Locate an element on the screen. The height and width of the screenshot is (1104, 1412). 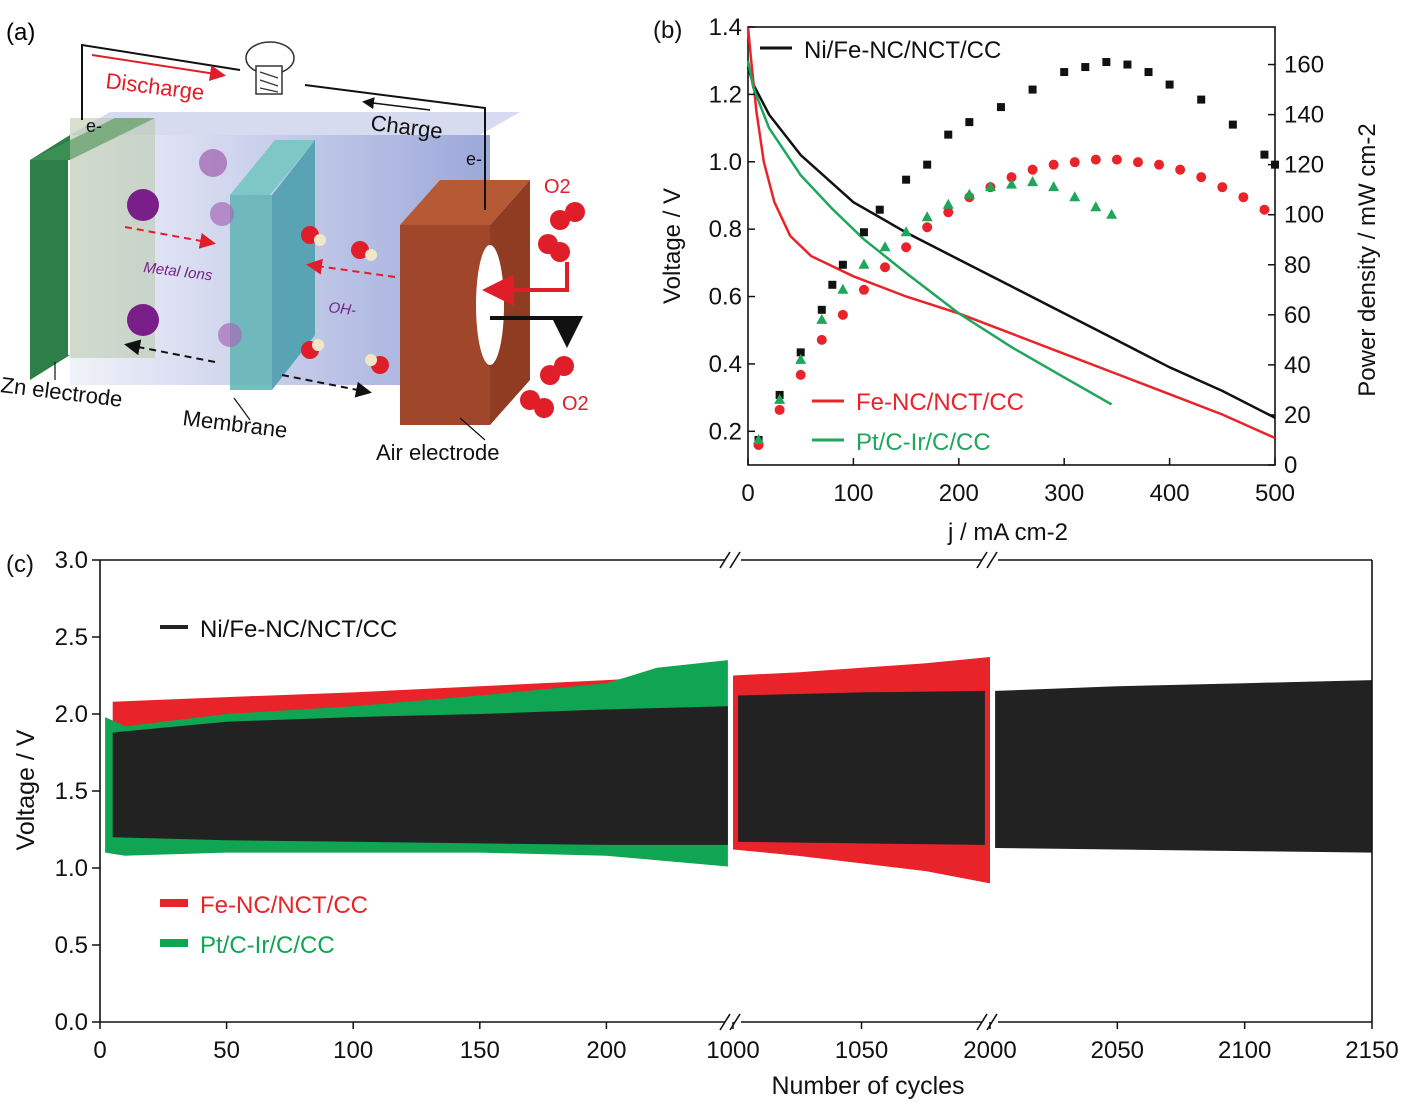
x-tick-label-c: 1000 is located at coordinates (732, 1050).